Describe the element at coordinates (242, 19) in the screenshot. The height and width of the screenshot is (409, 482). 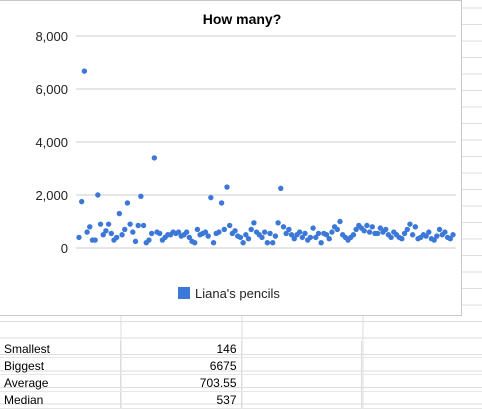
I see `chart-title: How many?` at that location.